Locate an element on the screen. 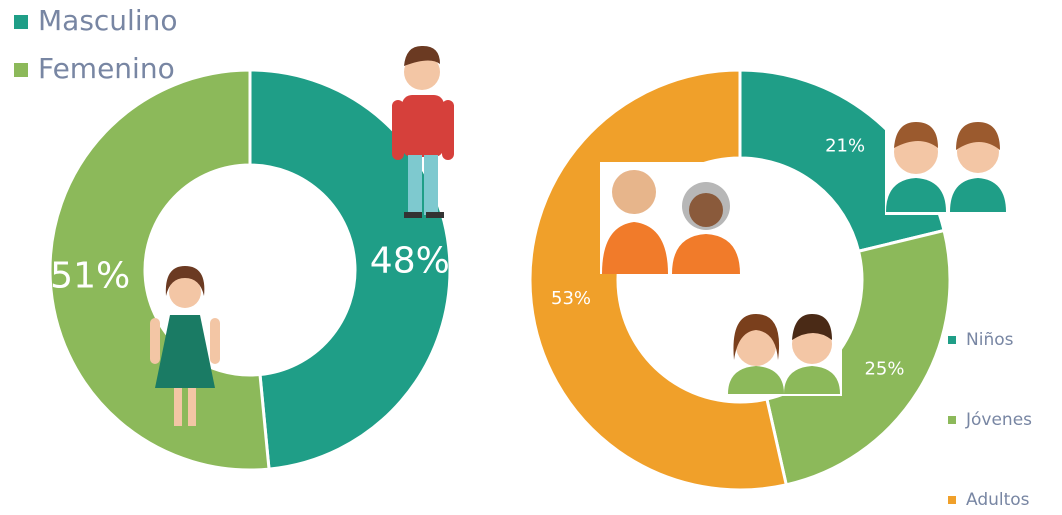  legend-label: Niños is located at coordinates (990, 340).